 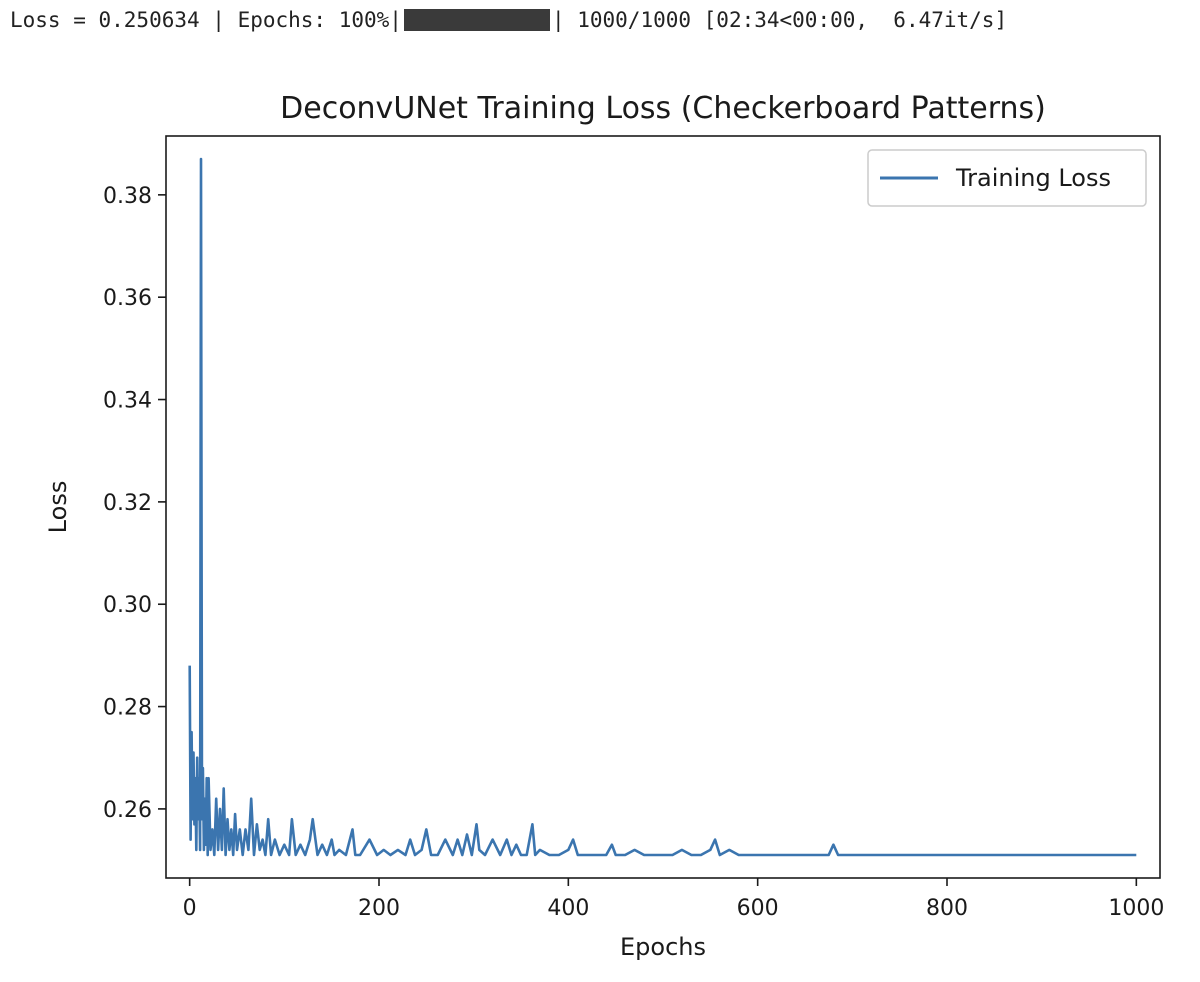 What do you see at coordinates (568, 908) in the screenshot?
I see `x-tick-label: 400` at bounding box center [568, 908].